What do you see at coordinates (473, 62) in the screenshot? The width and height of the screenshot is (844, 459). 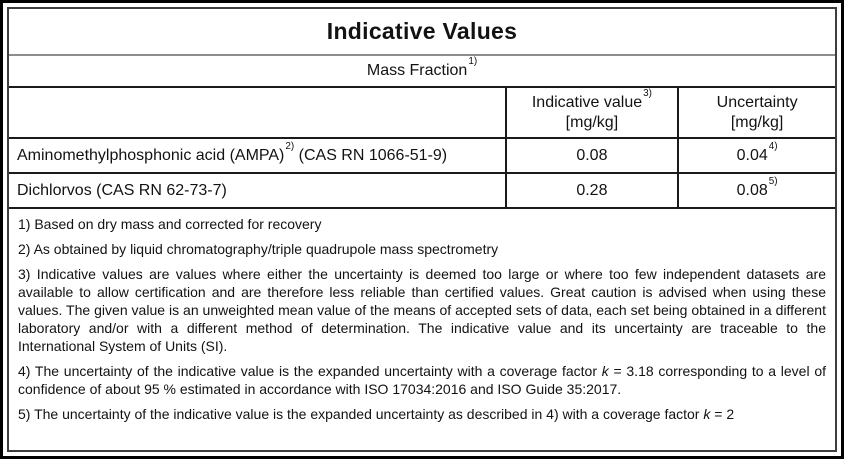 I see `footnote-ref-1: 1)` at bounding box center [473, 62].